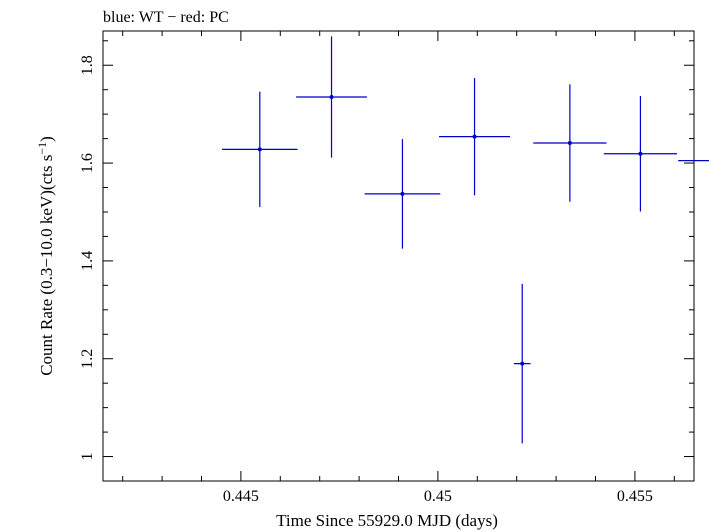 This screenshot has width=709, height=532. What do you see at coordinates (87, 163) in the screenshot?
I see `y-tick-label: 1.6` at bounding box center [87, 163].